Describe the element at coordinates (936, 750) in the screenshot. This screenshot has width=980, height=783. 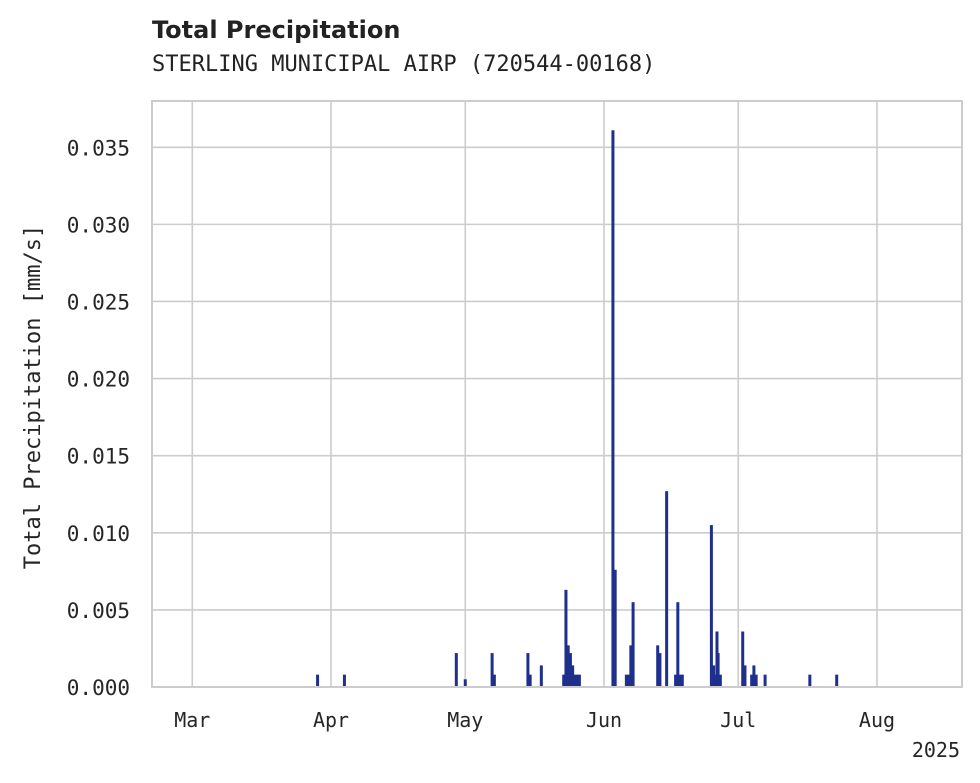
I see `x-offset-label: 2025` at that location.